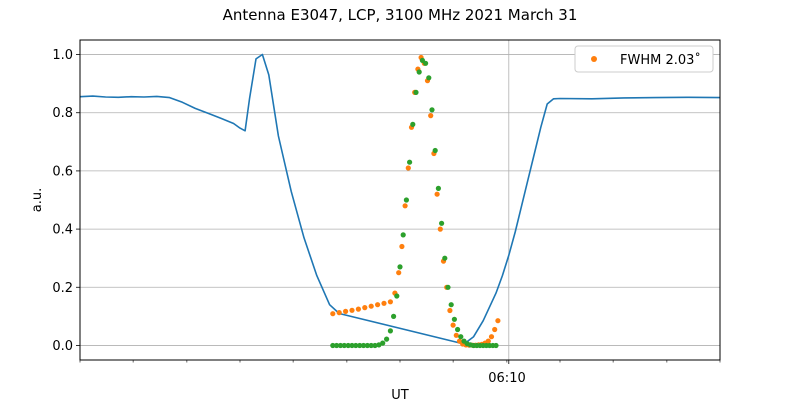  I want to click on y-tick-label: 0.0, so click(62, 346).